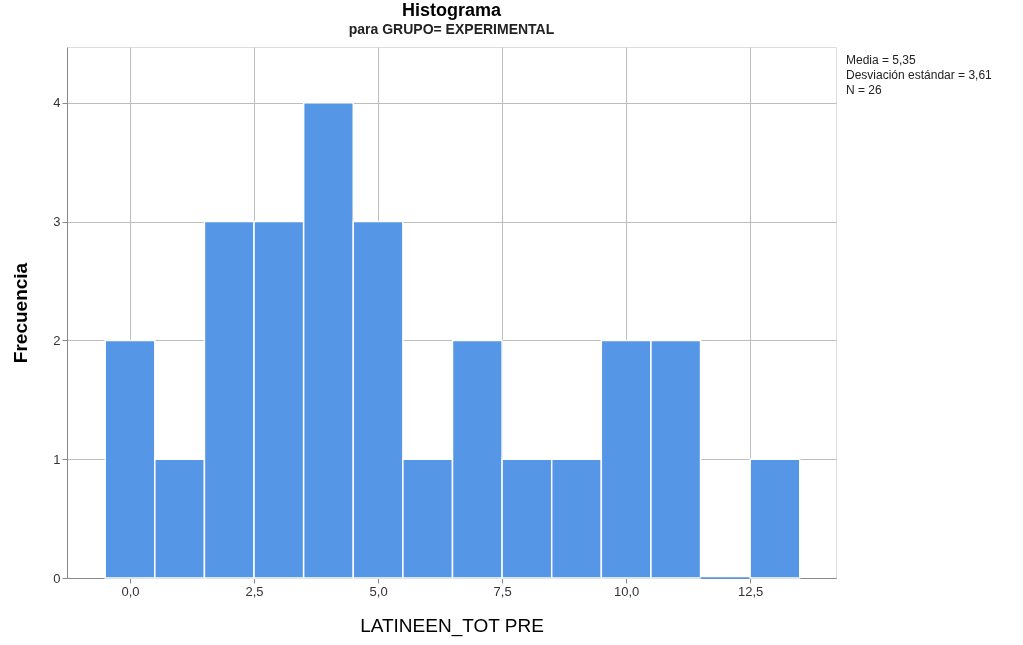 This screenshot has width=1023, height=645. Describe the element at coordinates (378, 591) in the screenshot. I see `x-tick-label: 5,0` at that location.